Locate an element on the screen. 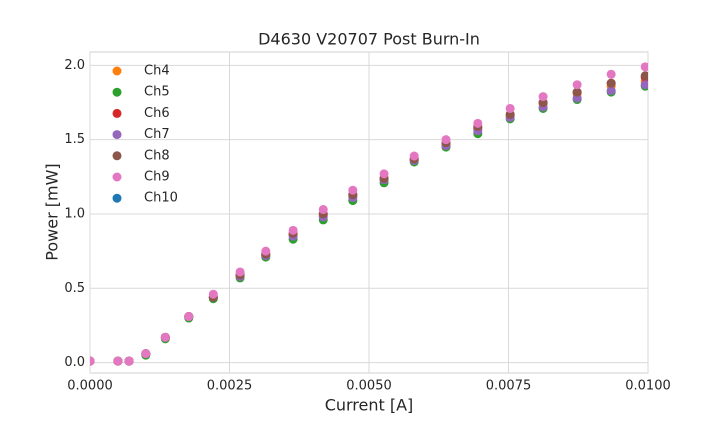  y-tick-label: 0.5 is located at coordinates (74, 288).